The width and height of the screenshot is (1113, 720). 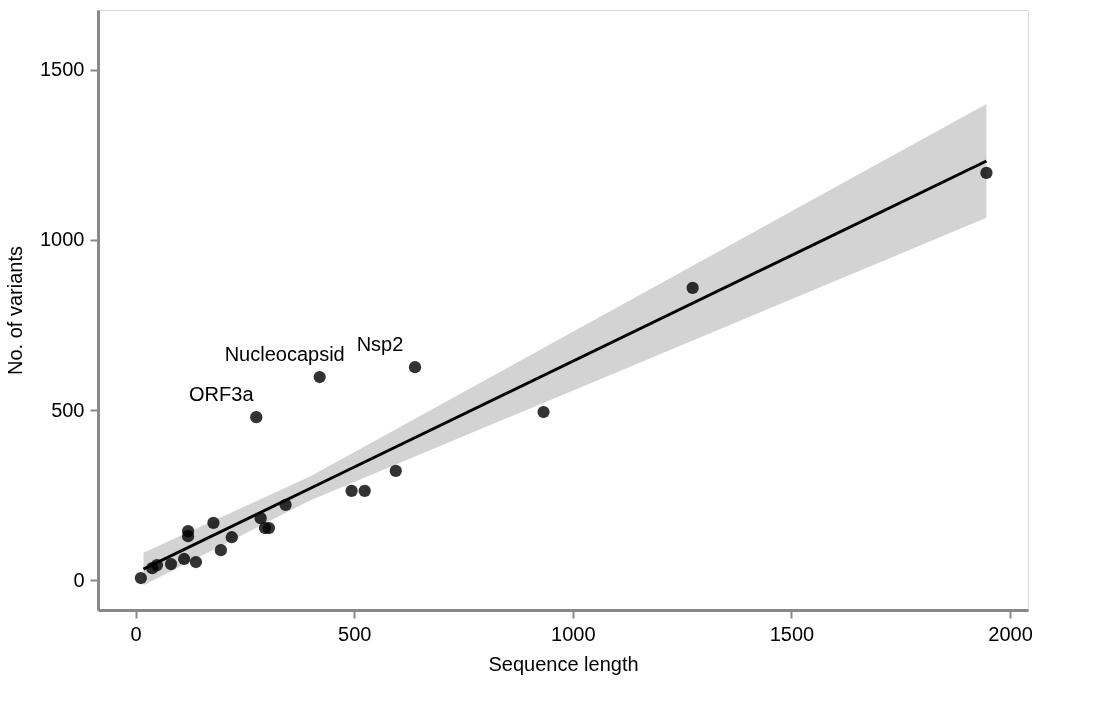 I want to click on y-axis-title: No. of variants, so click(x=15, y=310).